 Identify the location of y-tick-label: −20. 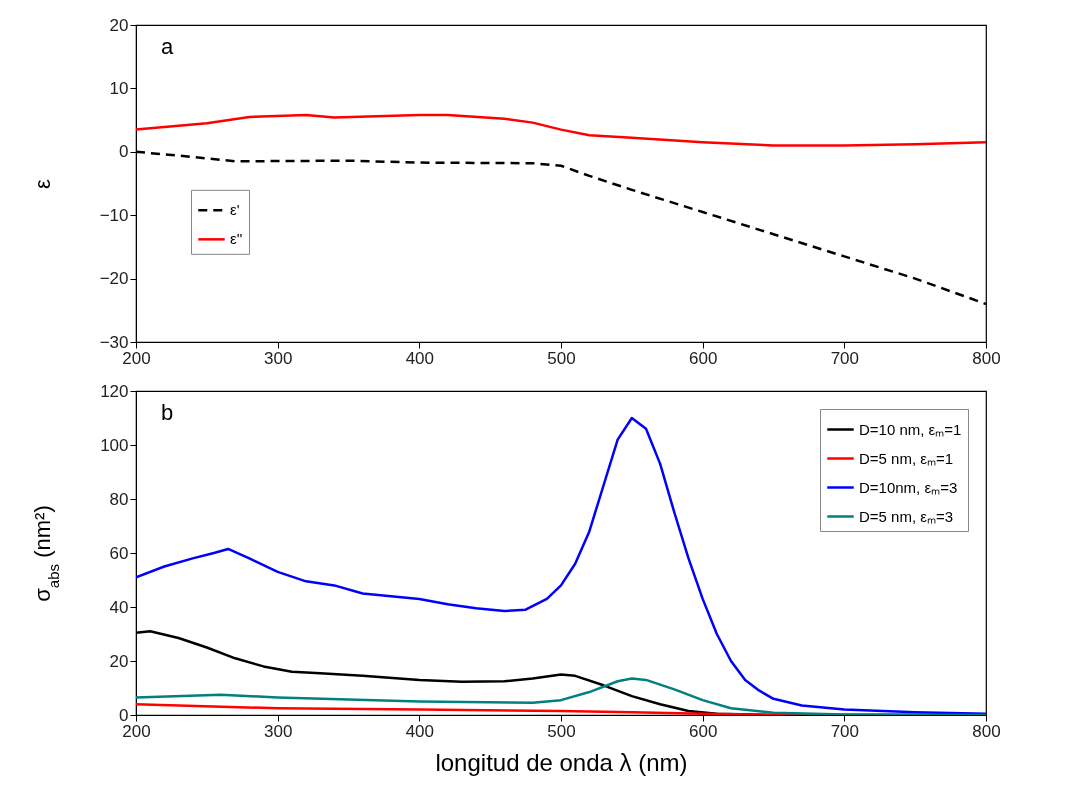
(114, 279).